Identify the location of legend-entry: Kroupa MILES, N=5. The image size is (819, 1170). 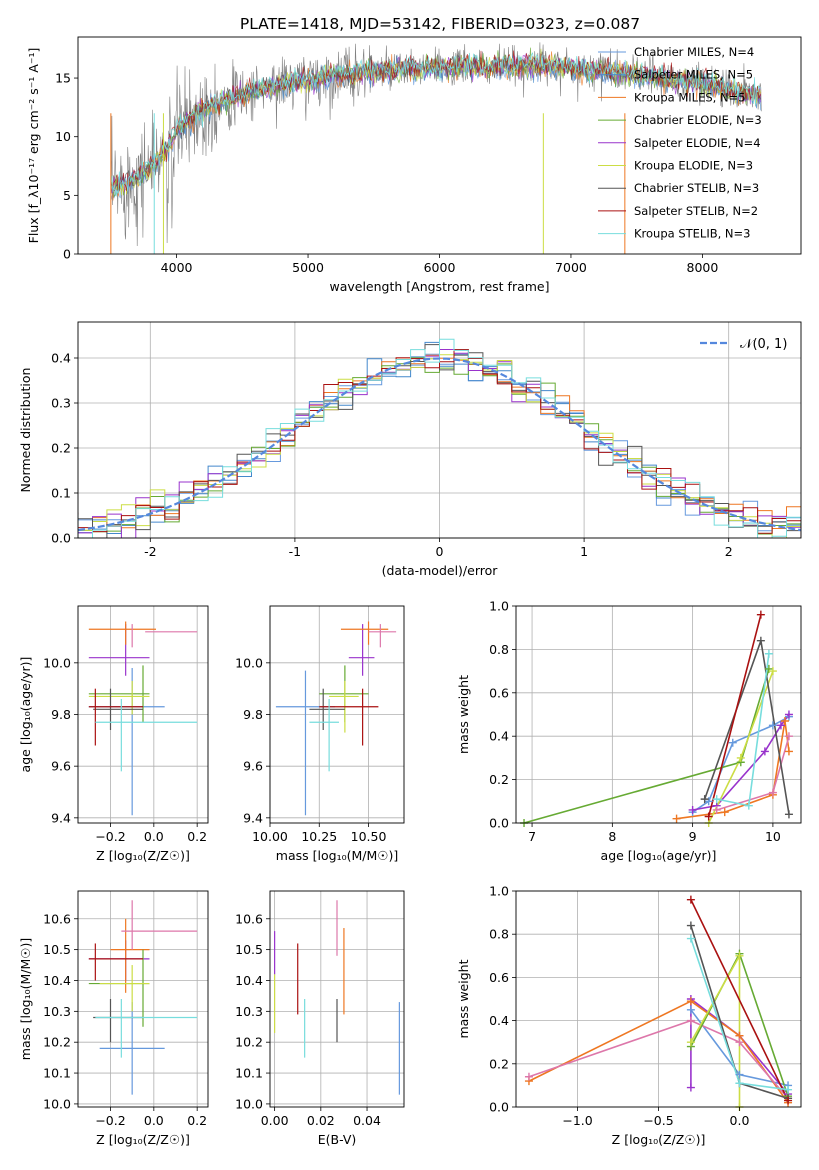
(690, 97).